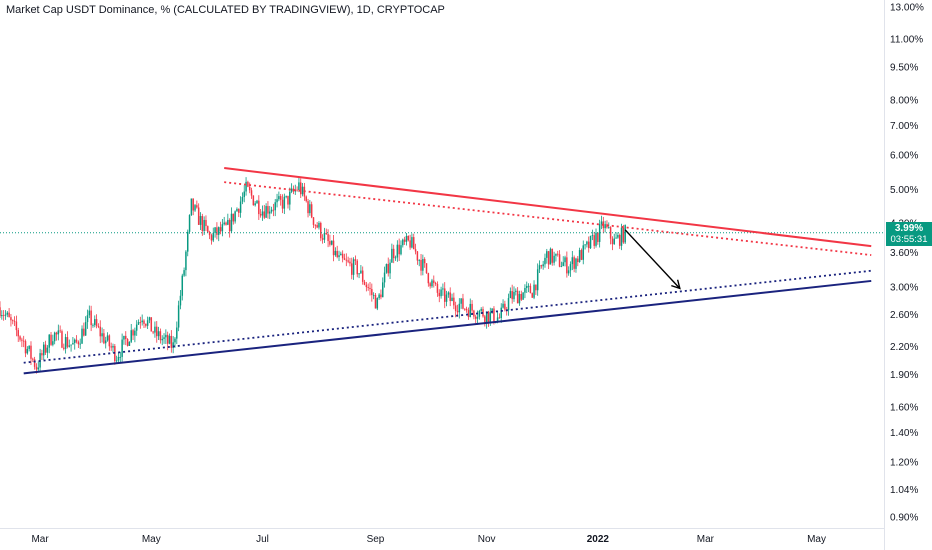  I want to click on y-tick-label: 0.90%, so click(904, 518).